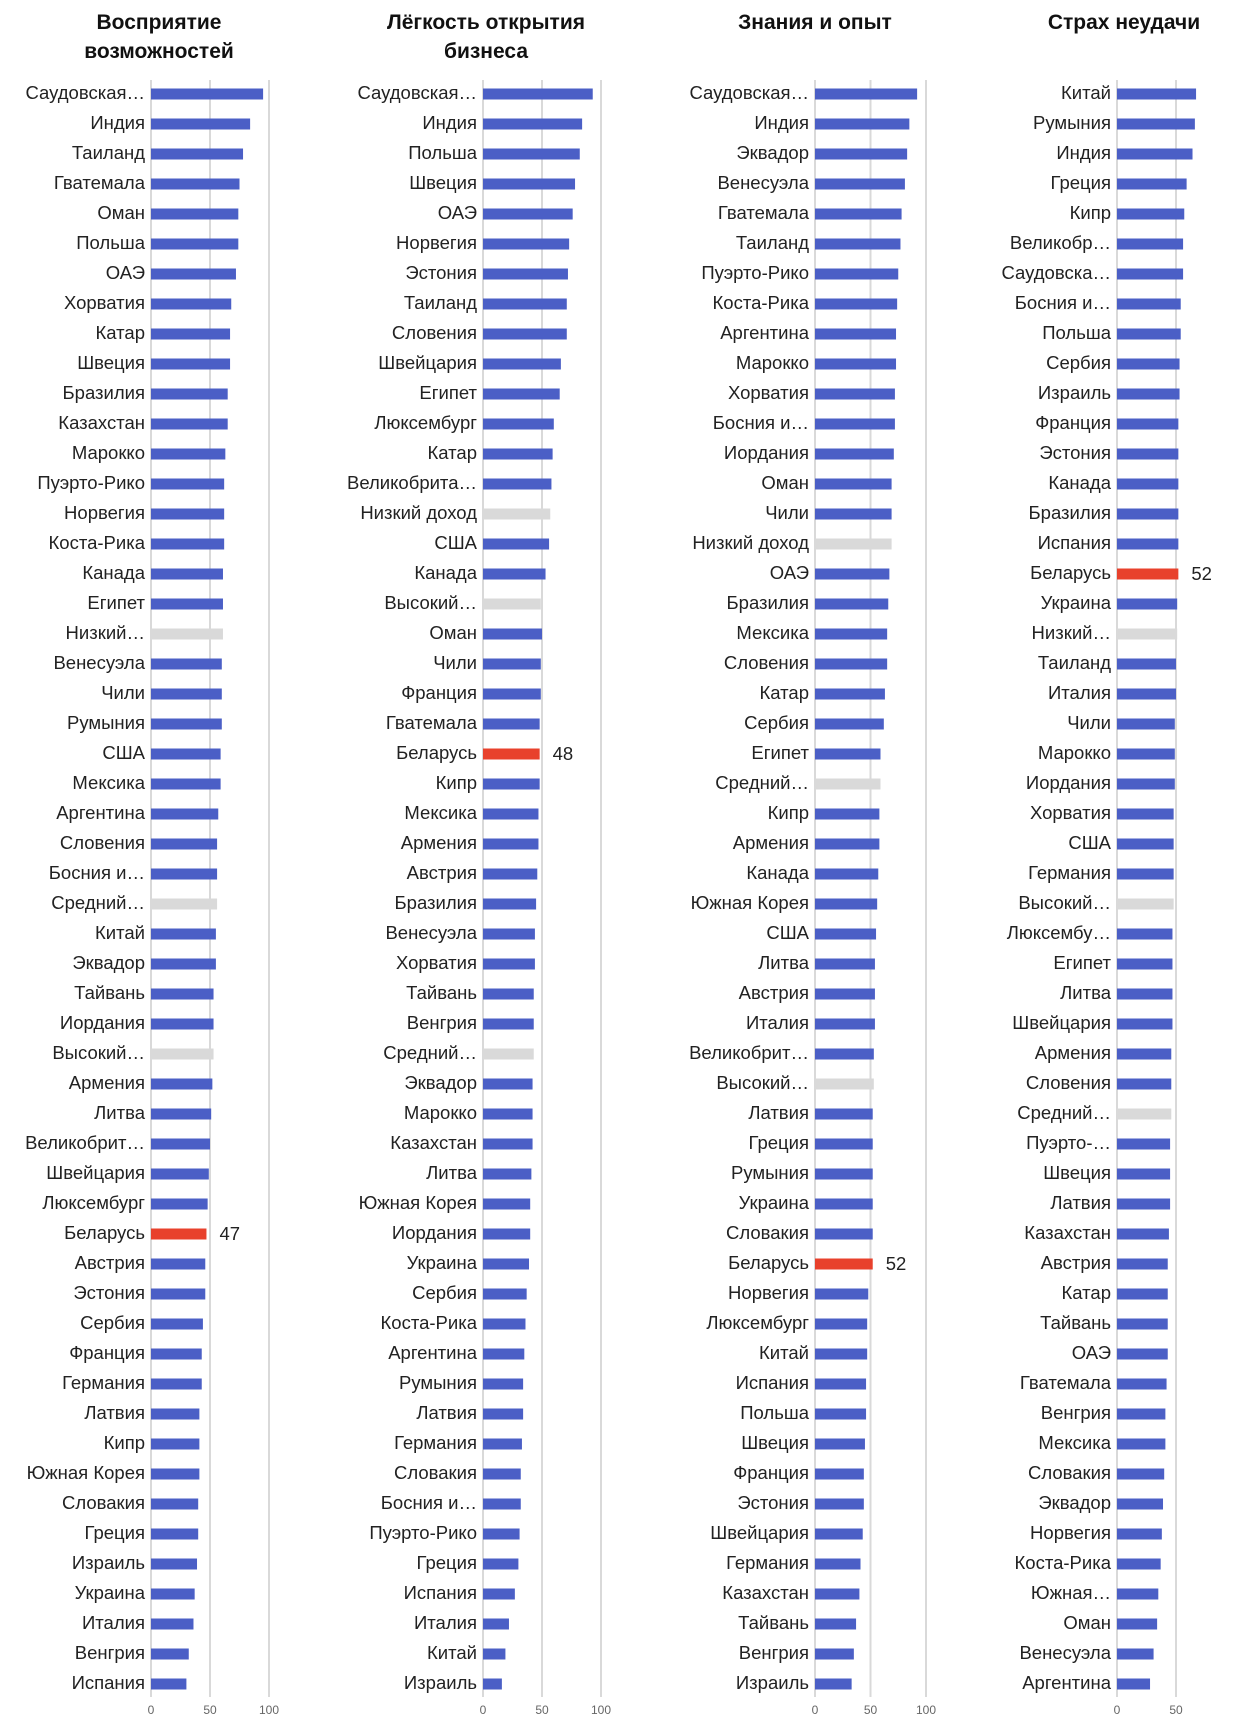 The width and height of the screenshot is (1252, 1731). I want to click on category-label: Хорватия, so click(768, 392).